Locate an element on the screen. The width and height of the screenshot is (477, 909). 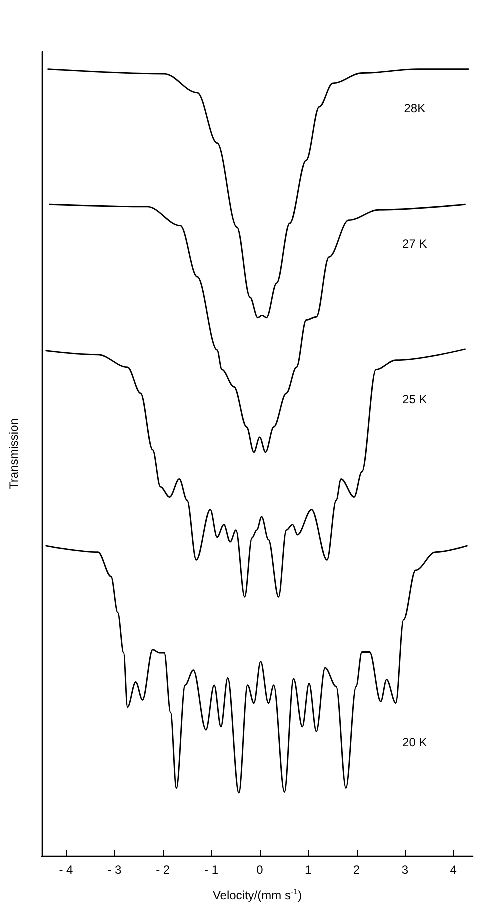
x-tick-label: 2 is located at coordinates (356, 870).